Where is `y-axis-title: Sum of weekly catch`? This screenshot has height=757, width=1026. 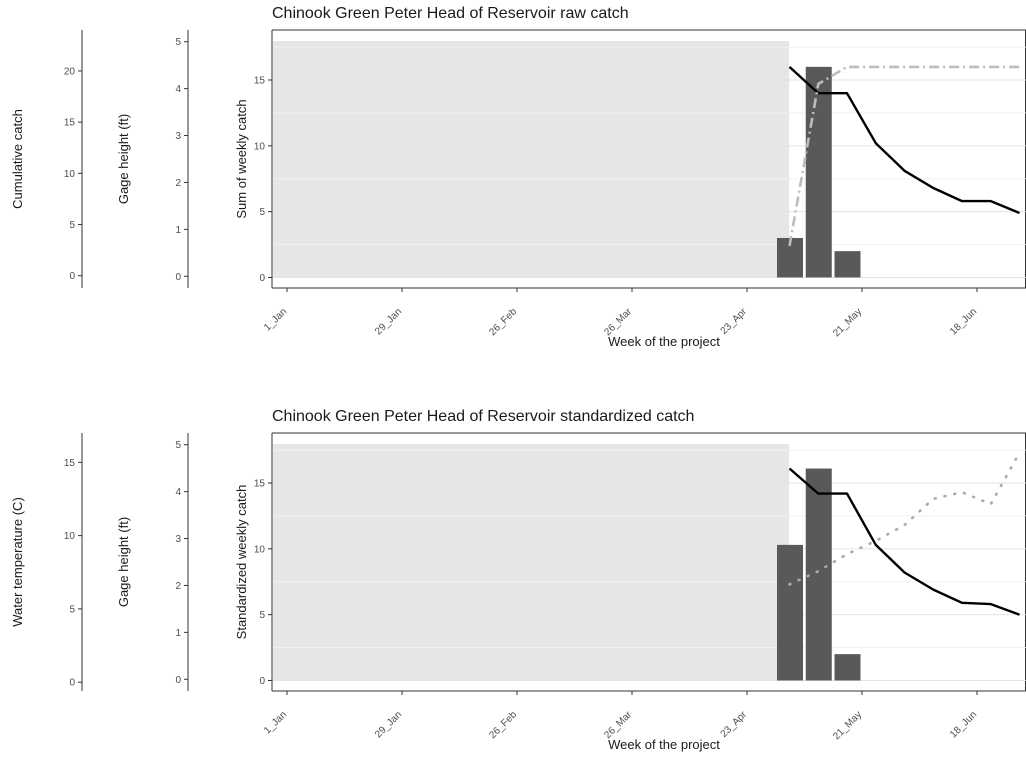 y-axis-title: Sum of weekly catch is located at coordinates (241, 158).